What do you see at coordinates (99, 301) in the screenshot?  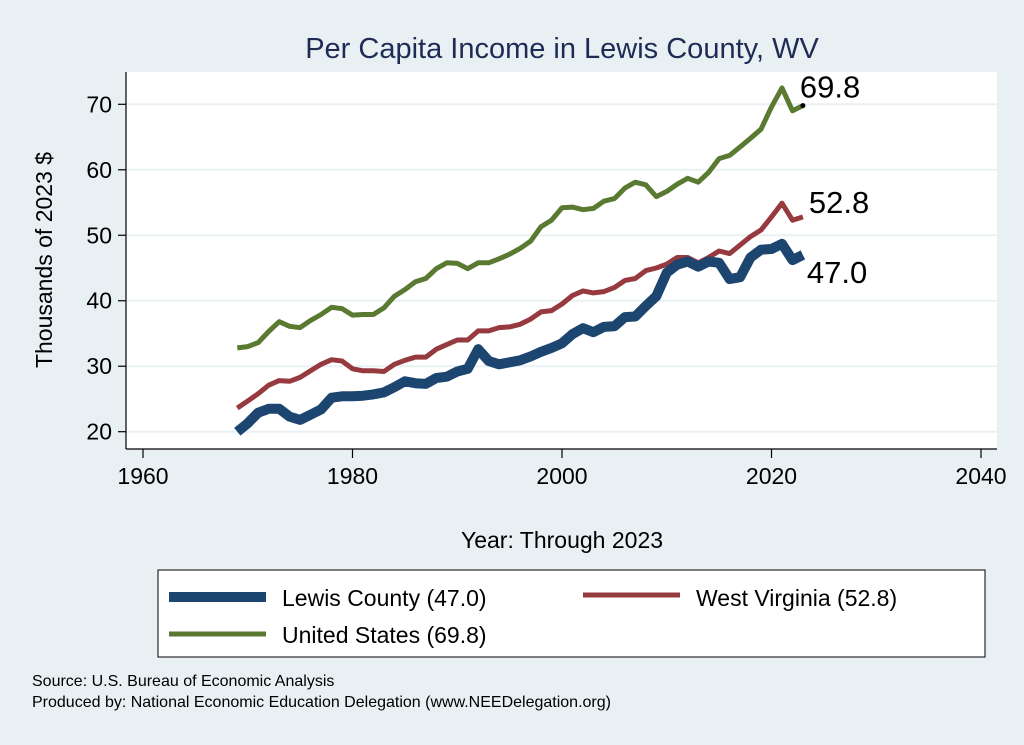 I see `y-tick-label: 40` at bounding box center [99, 301].